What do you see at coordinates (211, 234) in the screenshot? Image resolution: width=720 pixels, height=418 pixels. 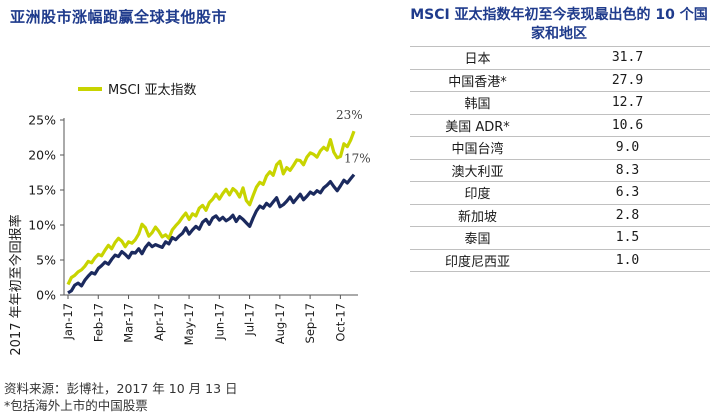 I see `series-line-secondary` at bounding box center [211, 234].